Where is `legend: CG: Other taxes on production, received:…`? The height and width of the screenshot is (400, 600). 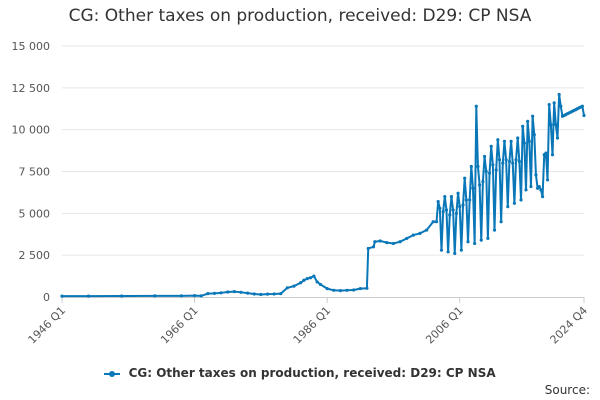 legend: CG: Other taxes on production, received:… is located at coordinates (300, 373).